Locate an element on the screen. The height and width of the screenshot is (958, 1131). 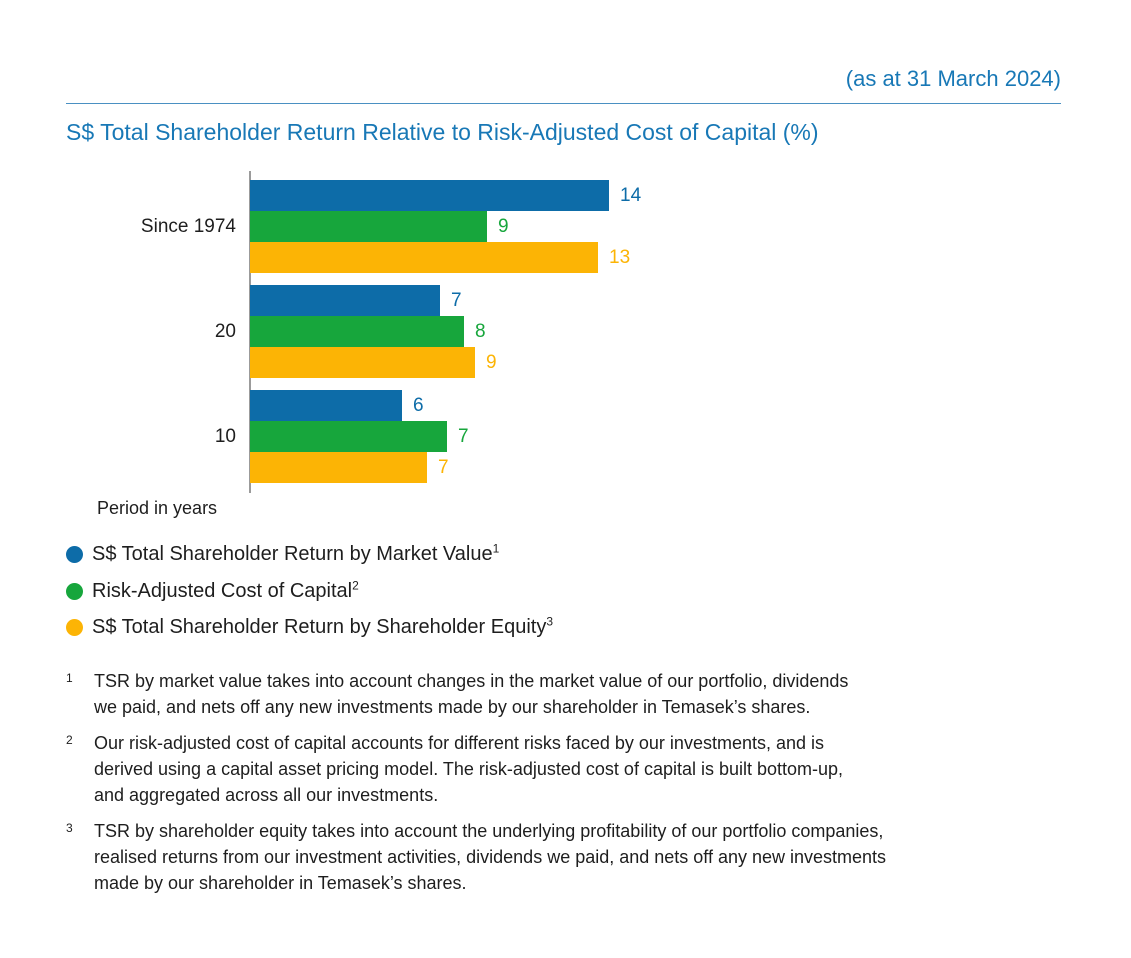
bar-value-risk-adjusted-cost-of-capital: 7 is located at coordinates (463, 436).